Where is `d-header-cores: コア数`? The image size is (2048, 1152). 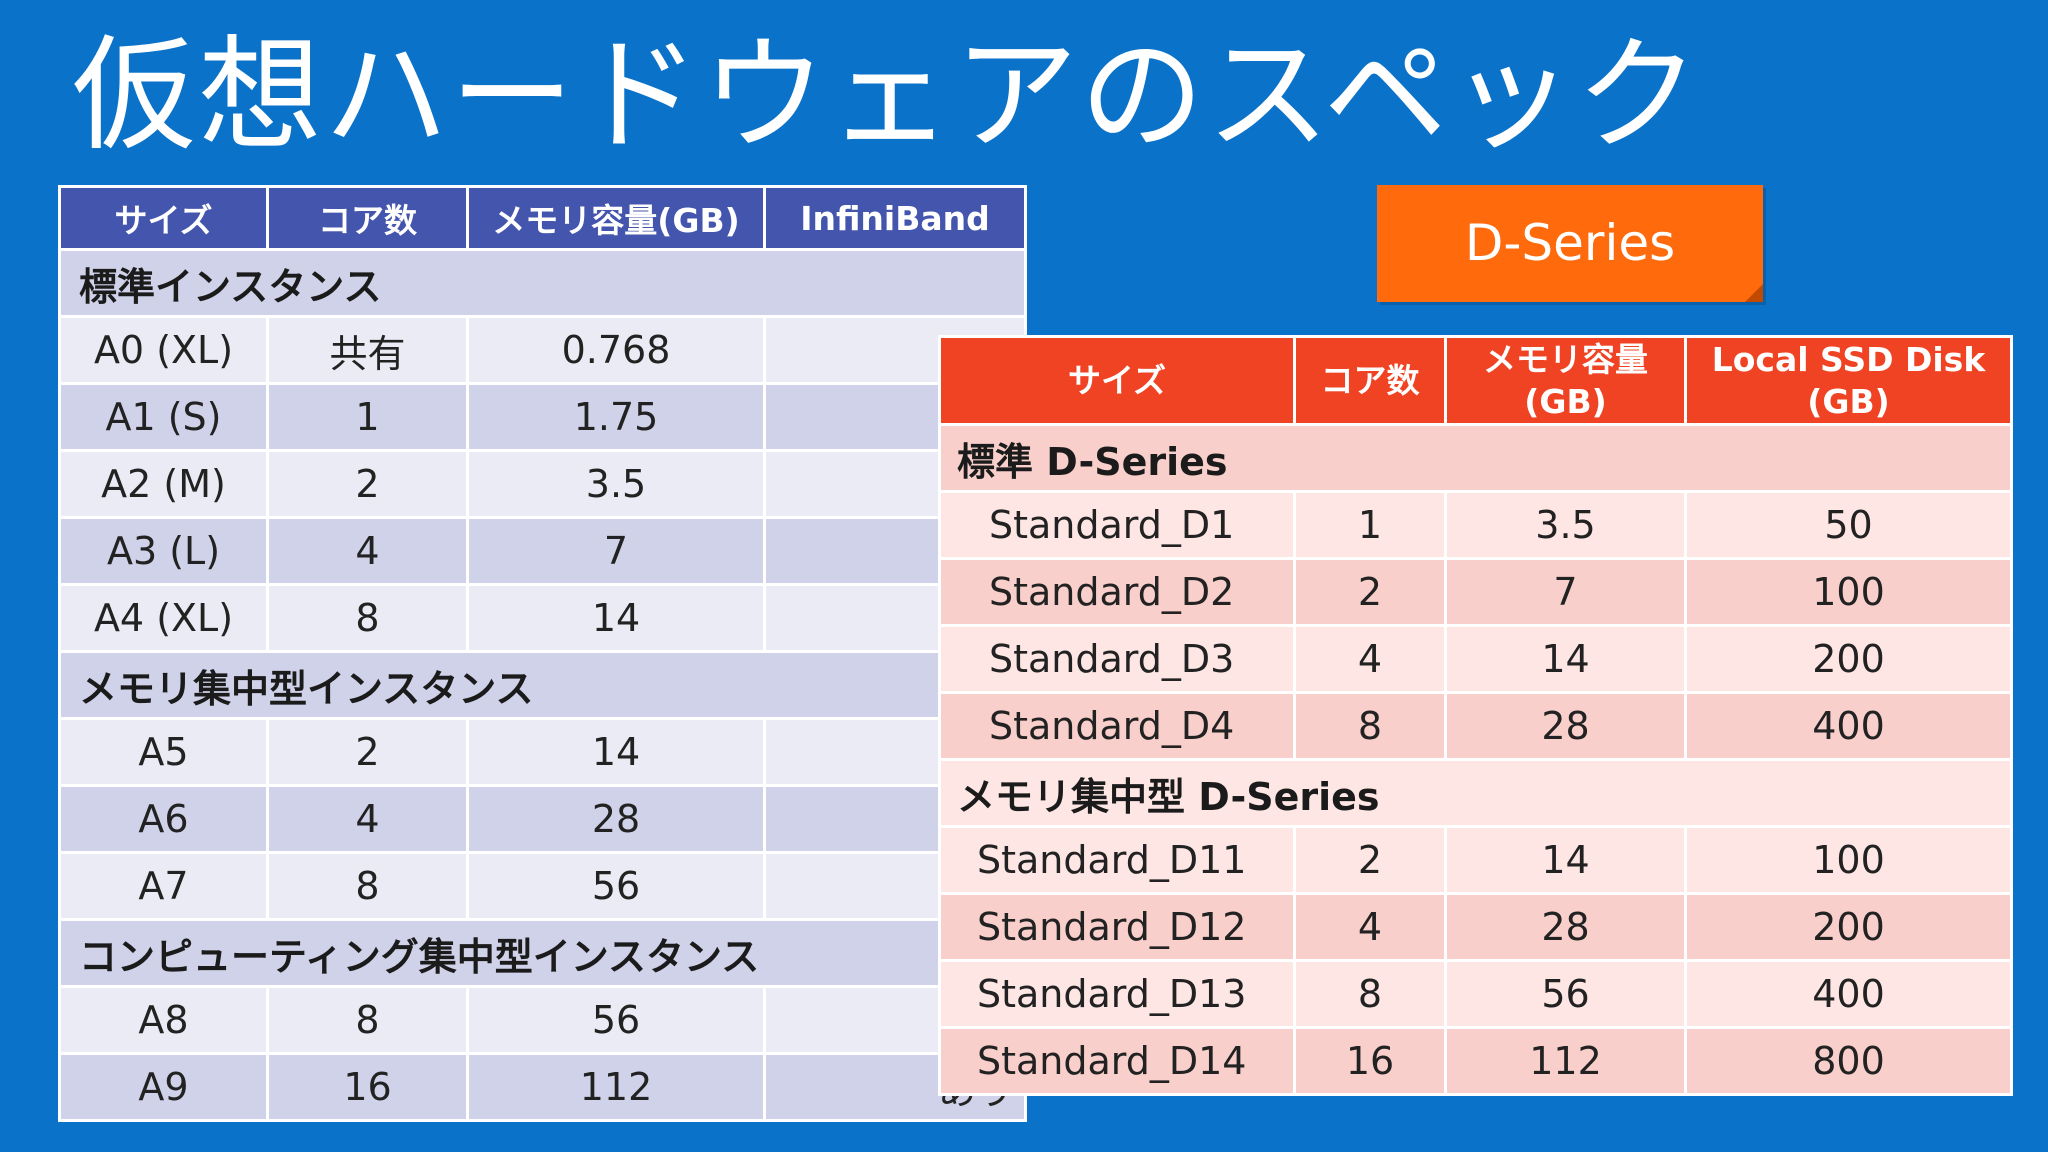 d-header-cores: コア数 is located at coordinates (1370, 380).